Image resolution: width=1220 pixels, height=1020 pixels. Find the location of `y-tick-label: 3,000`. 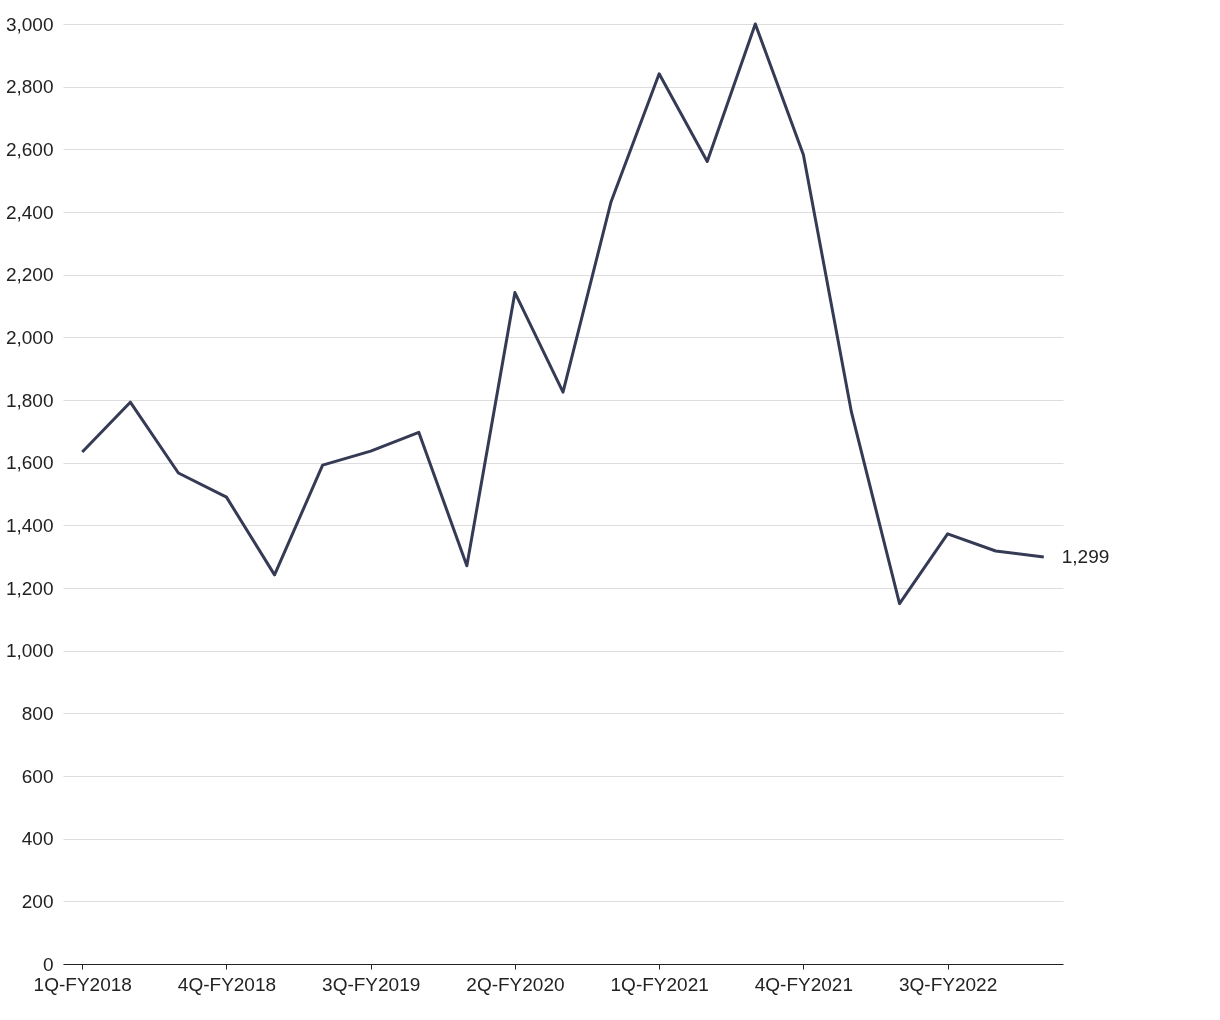

y-tick-label: 3,000 is located at coordinates (29, 24).